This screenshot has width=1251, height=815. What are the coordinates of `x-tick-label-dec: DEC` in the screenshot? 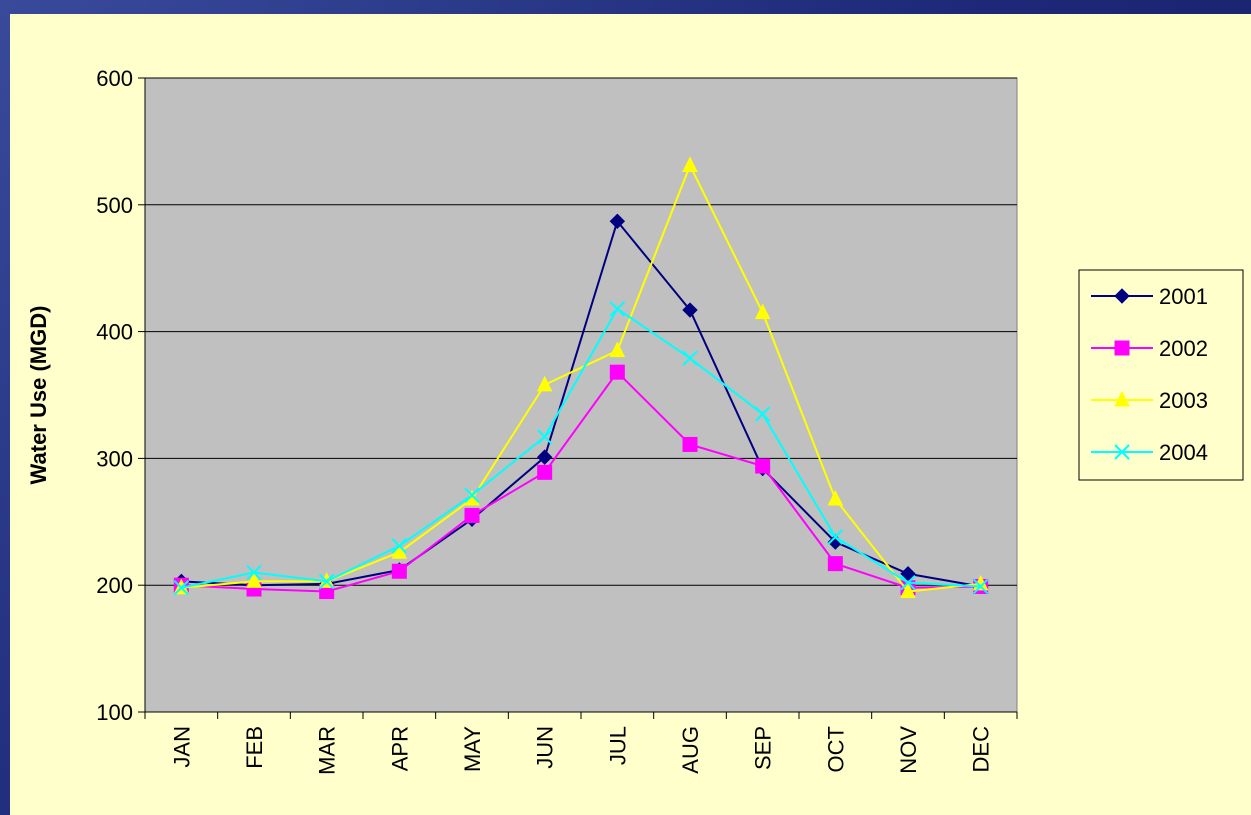 It's located at (981, 749).